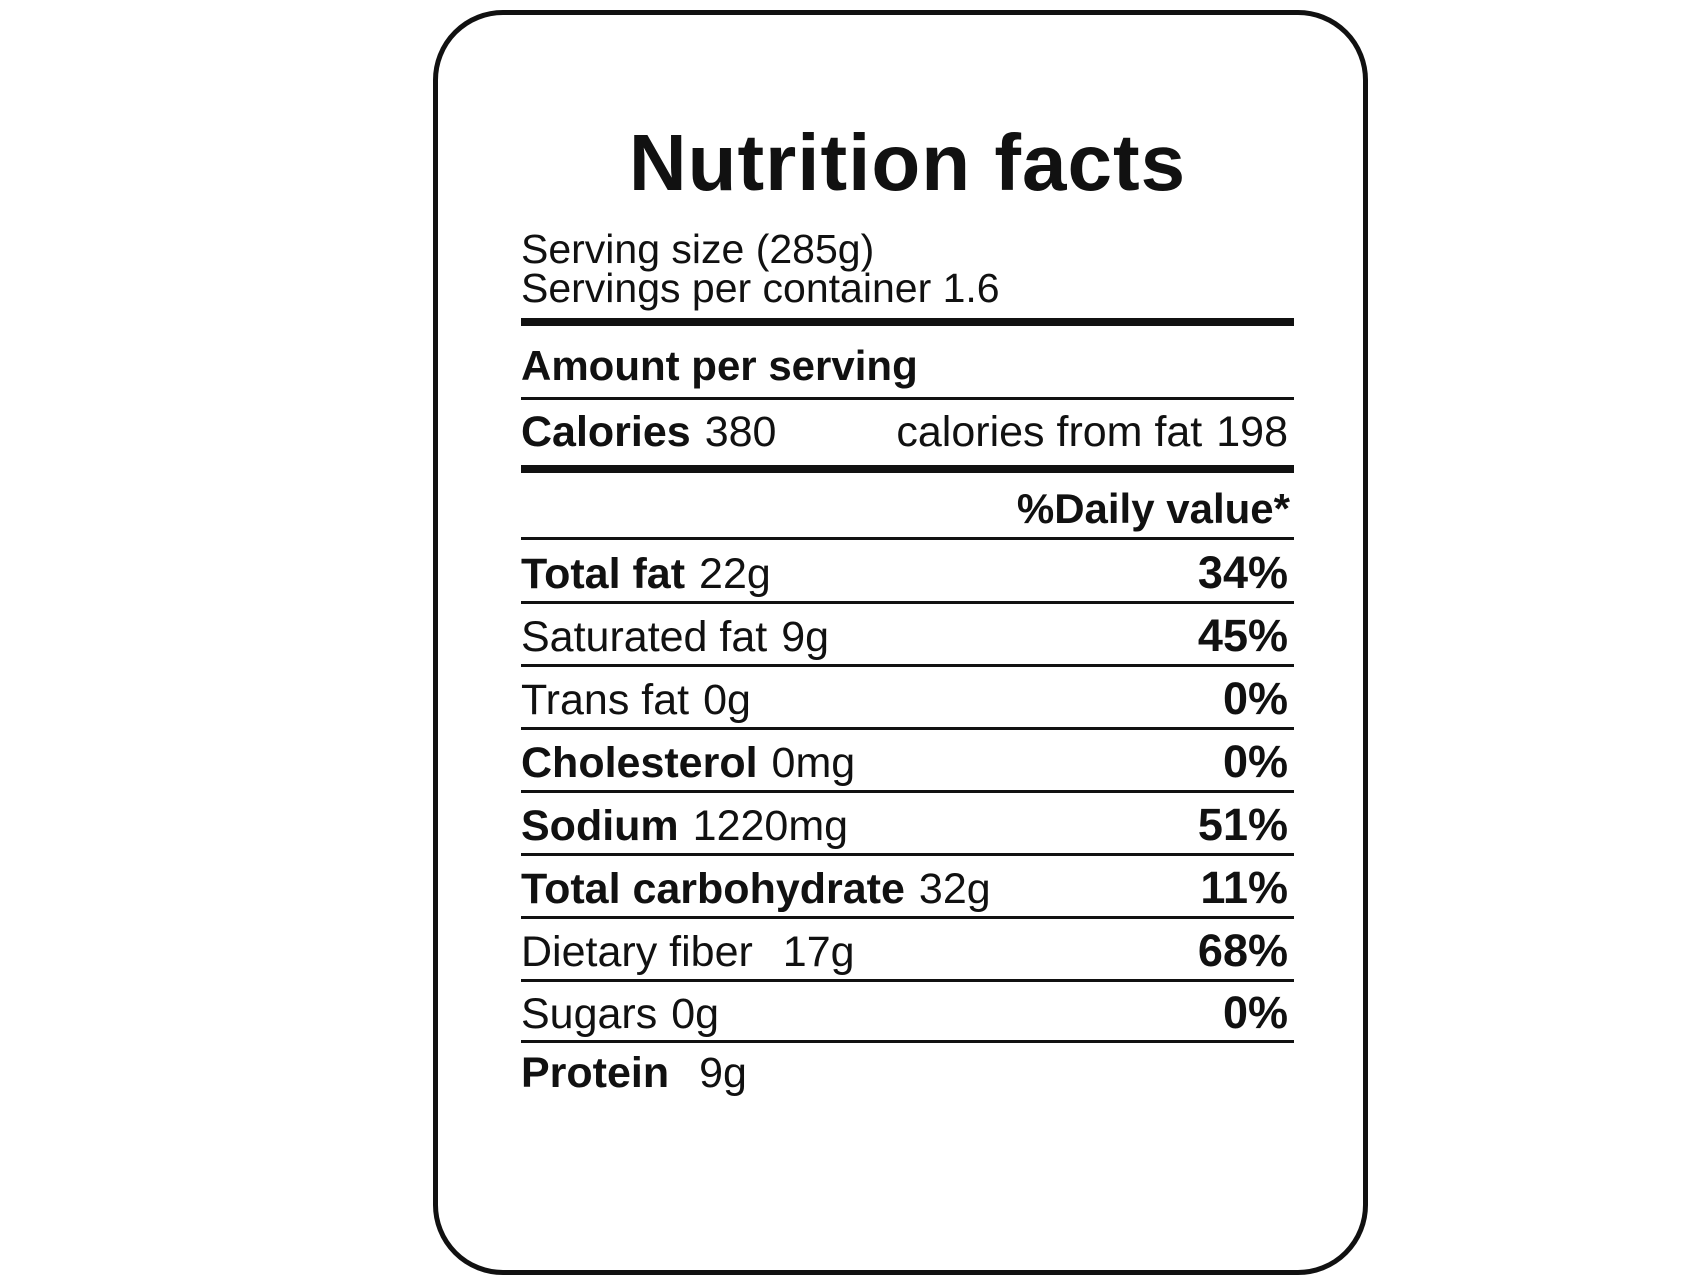 The width and height of the screenshot is (1706, 1281). I want to click on daily-value-header-row: %Daily value*, so click(907, 509).